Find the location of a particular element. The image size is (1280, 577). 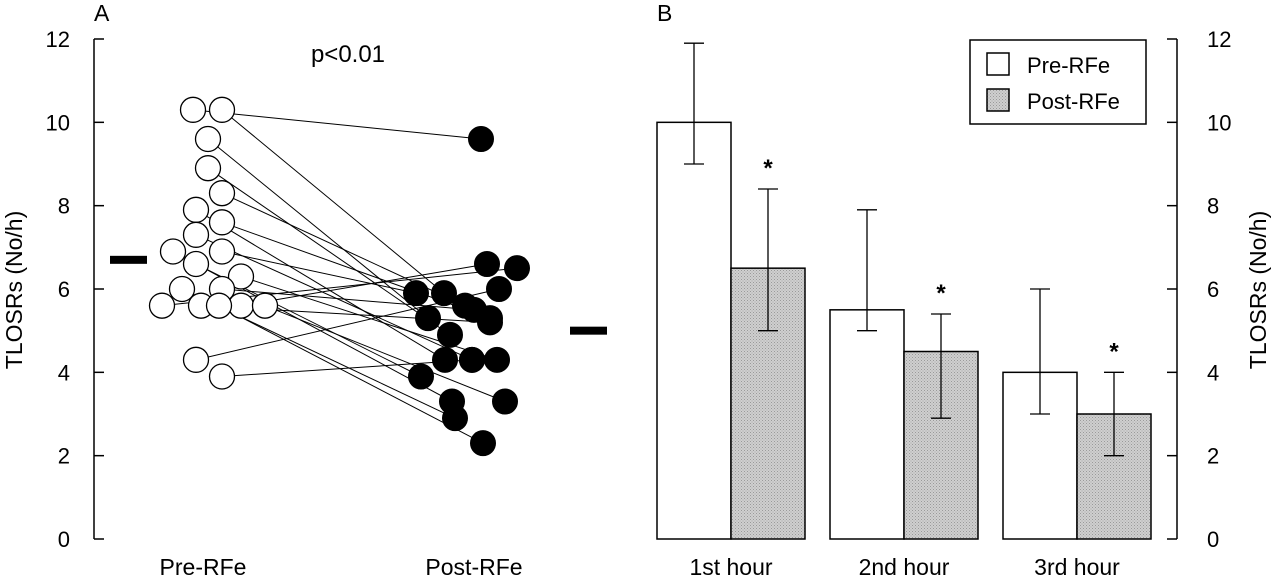

panel-b-y-tick-label: 4 is located at coordinates (1213, 372).